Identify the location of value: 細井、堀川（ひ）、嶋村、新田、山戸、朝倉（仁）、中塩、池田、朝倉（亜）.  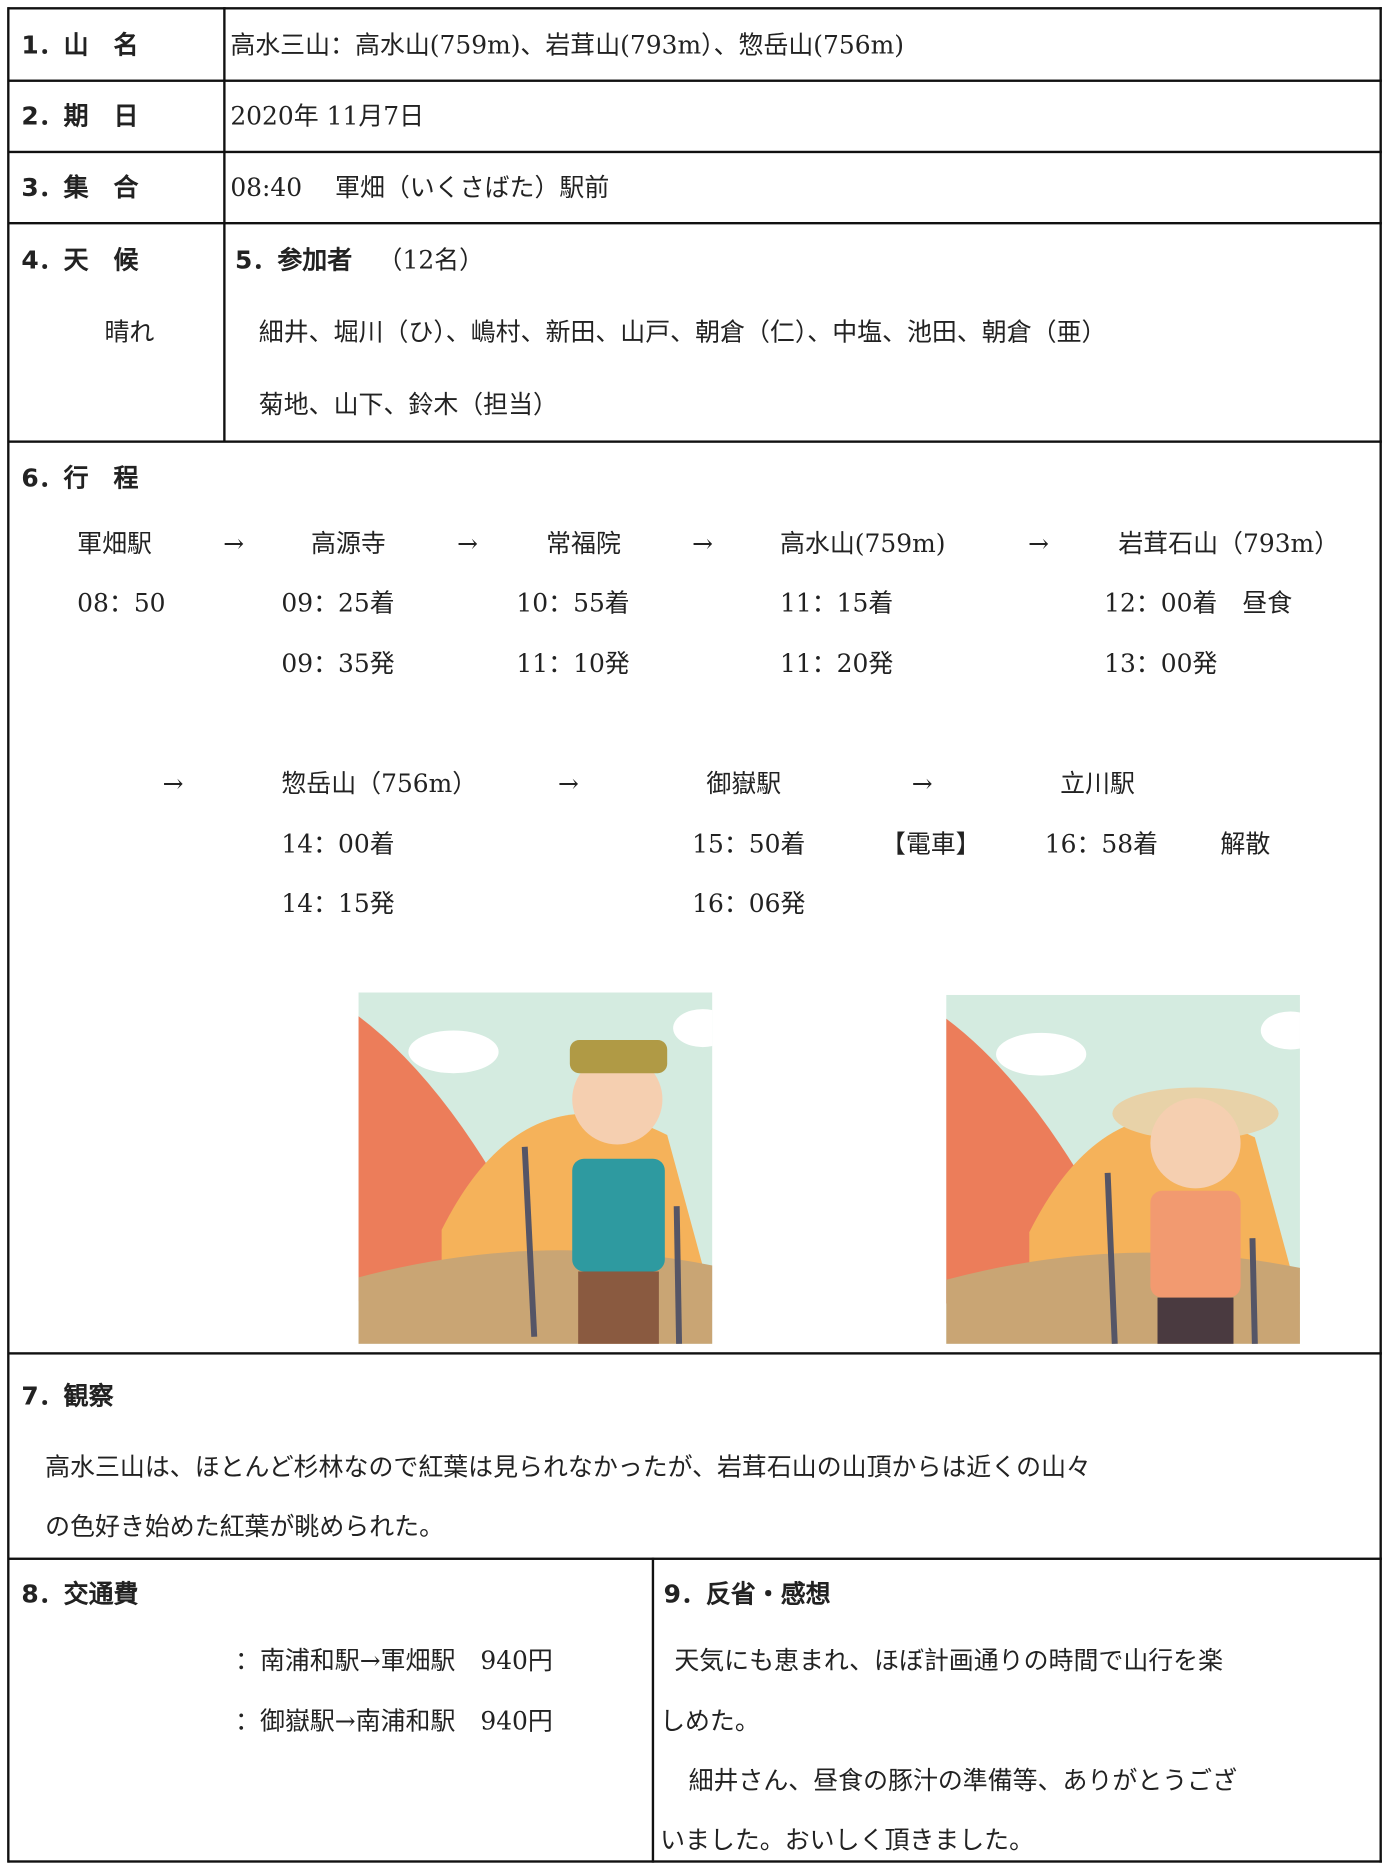
(682, 332).